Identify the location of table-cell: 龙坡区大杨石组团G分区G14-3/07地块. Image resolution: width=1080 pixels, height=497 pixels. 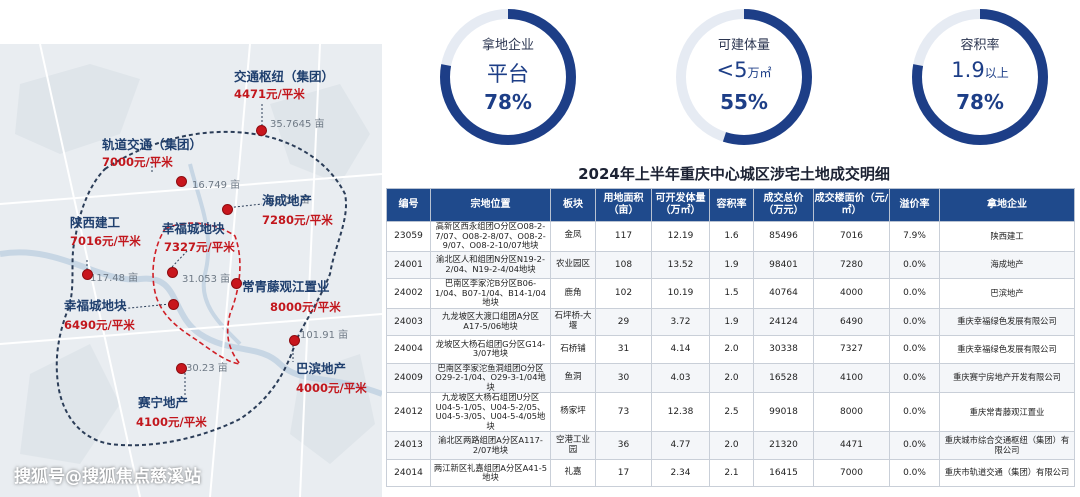
(490, 349).